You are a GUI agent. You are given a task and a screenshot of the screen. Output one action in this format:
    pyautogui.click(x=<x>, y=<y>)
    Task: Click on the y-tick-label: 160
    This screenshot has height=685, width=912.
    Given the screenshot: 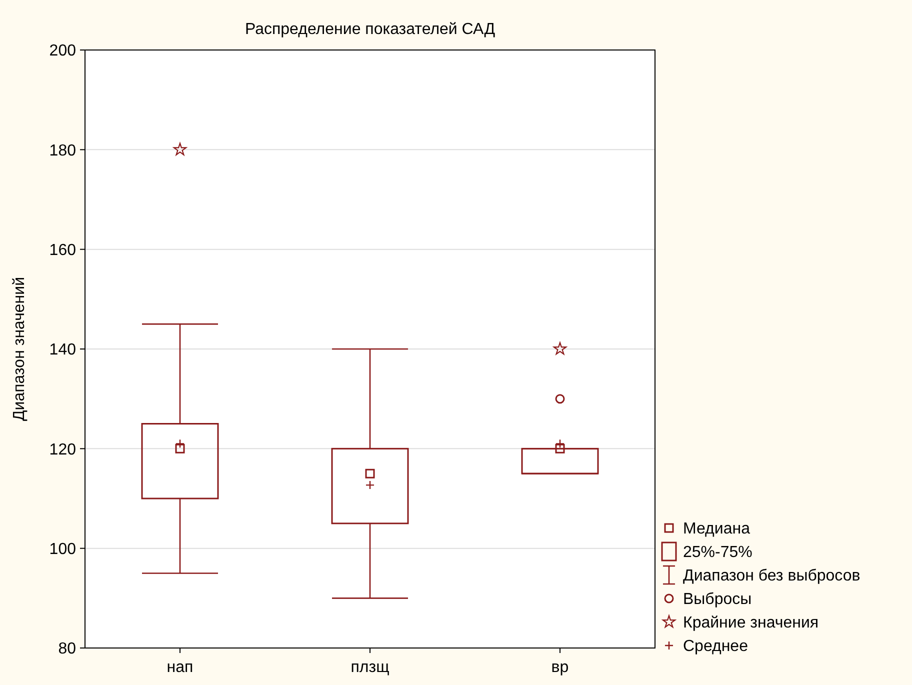 What is the action you would take?
    pyautogui.click(x=62, y=250)
    